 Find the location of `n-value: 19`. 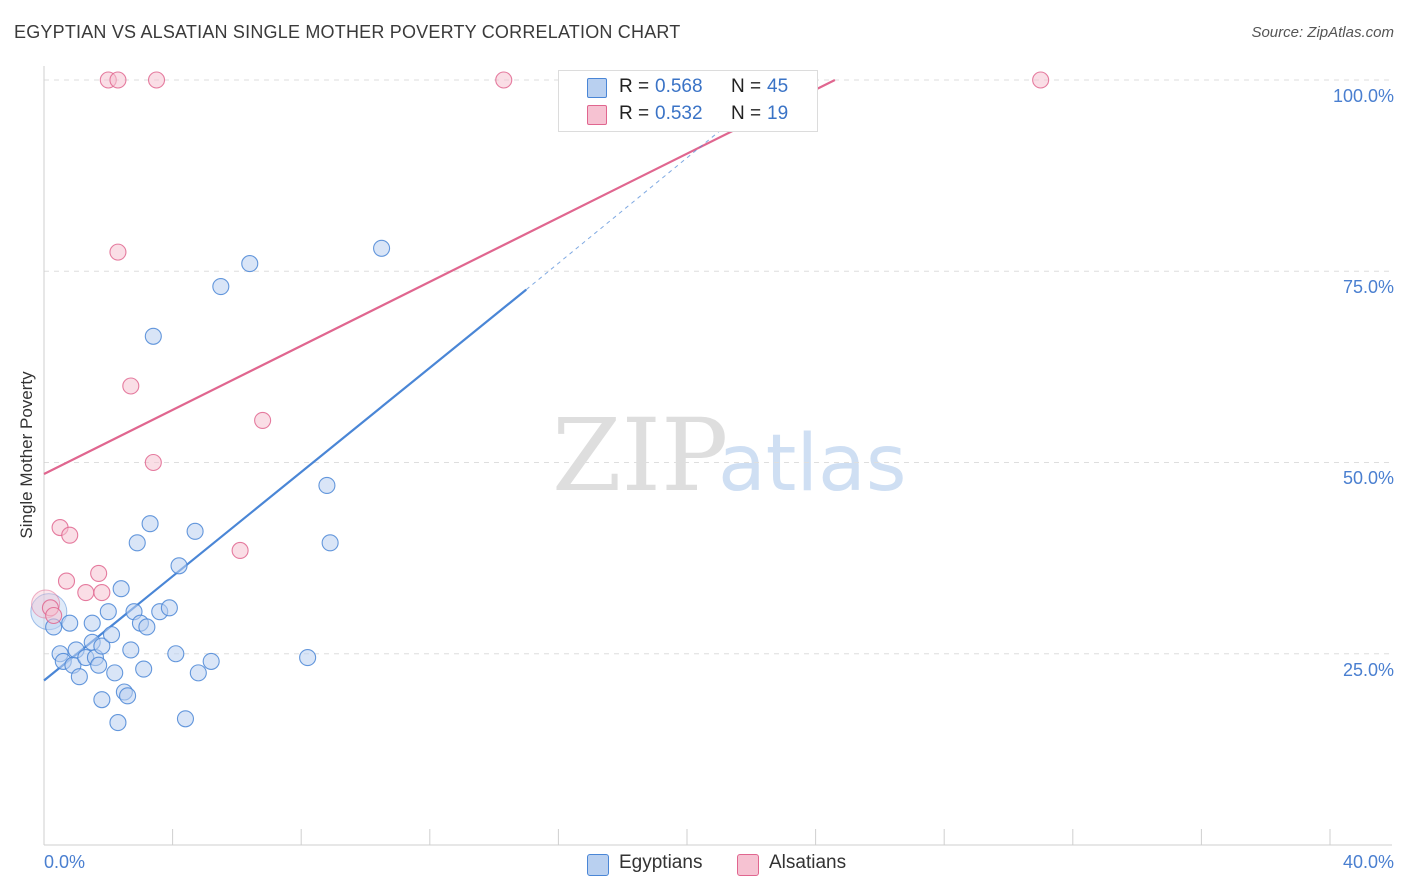

n-value: 19 is located at coordinates (778, 113).